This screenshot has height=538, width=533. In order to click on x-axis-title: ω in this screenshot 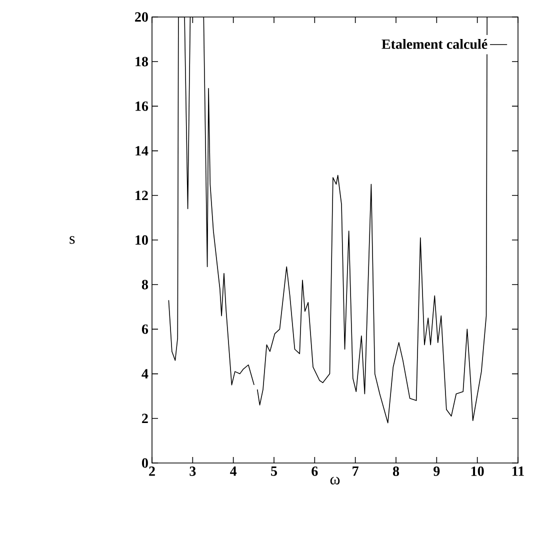, I will do `click(335, 480)`.